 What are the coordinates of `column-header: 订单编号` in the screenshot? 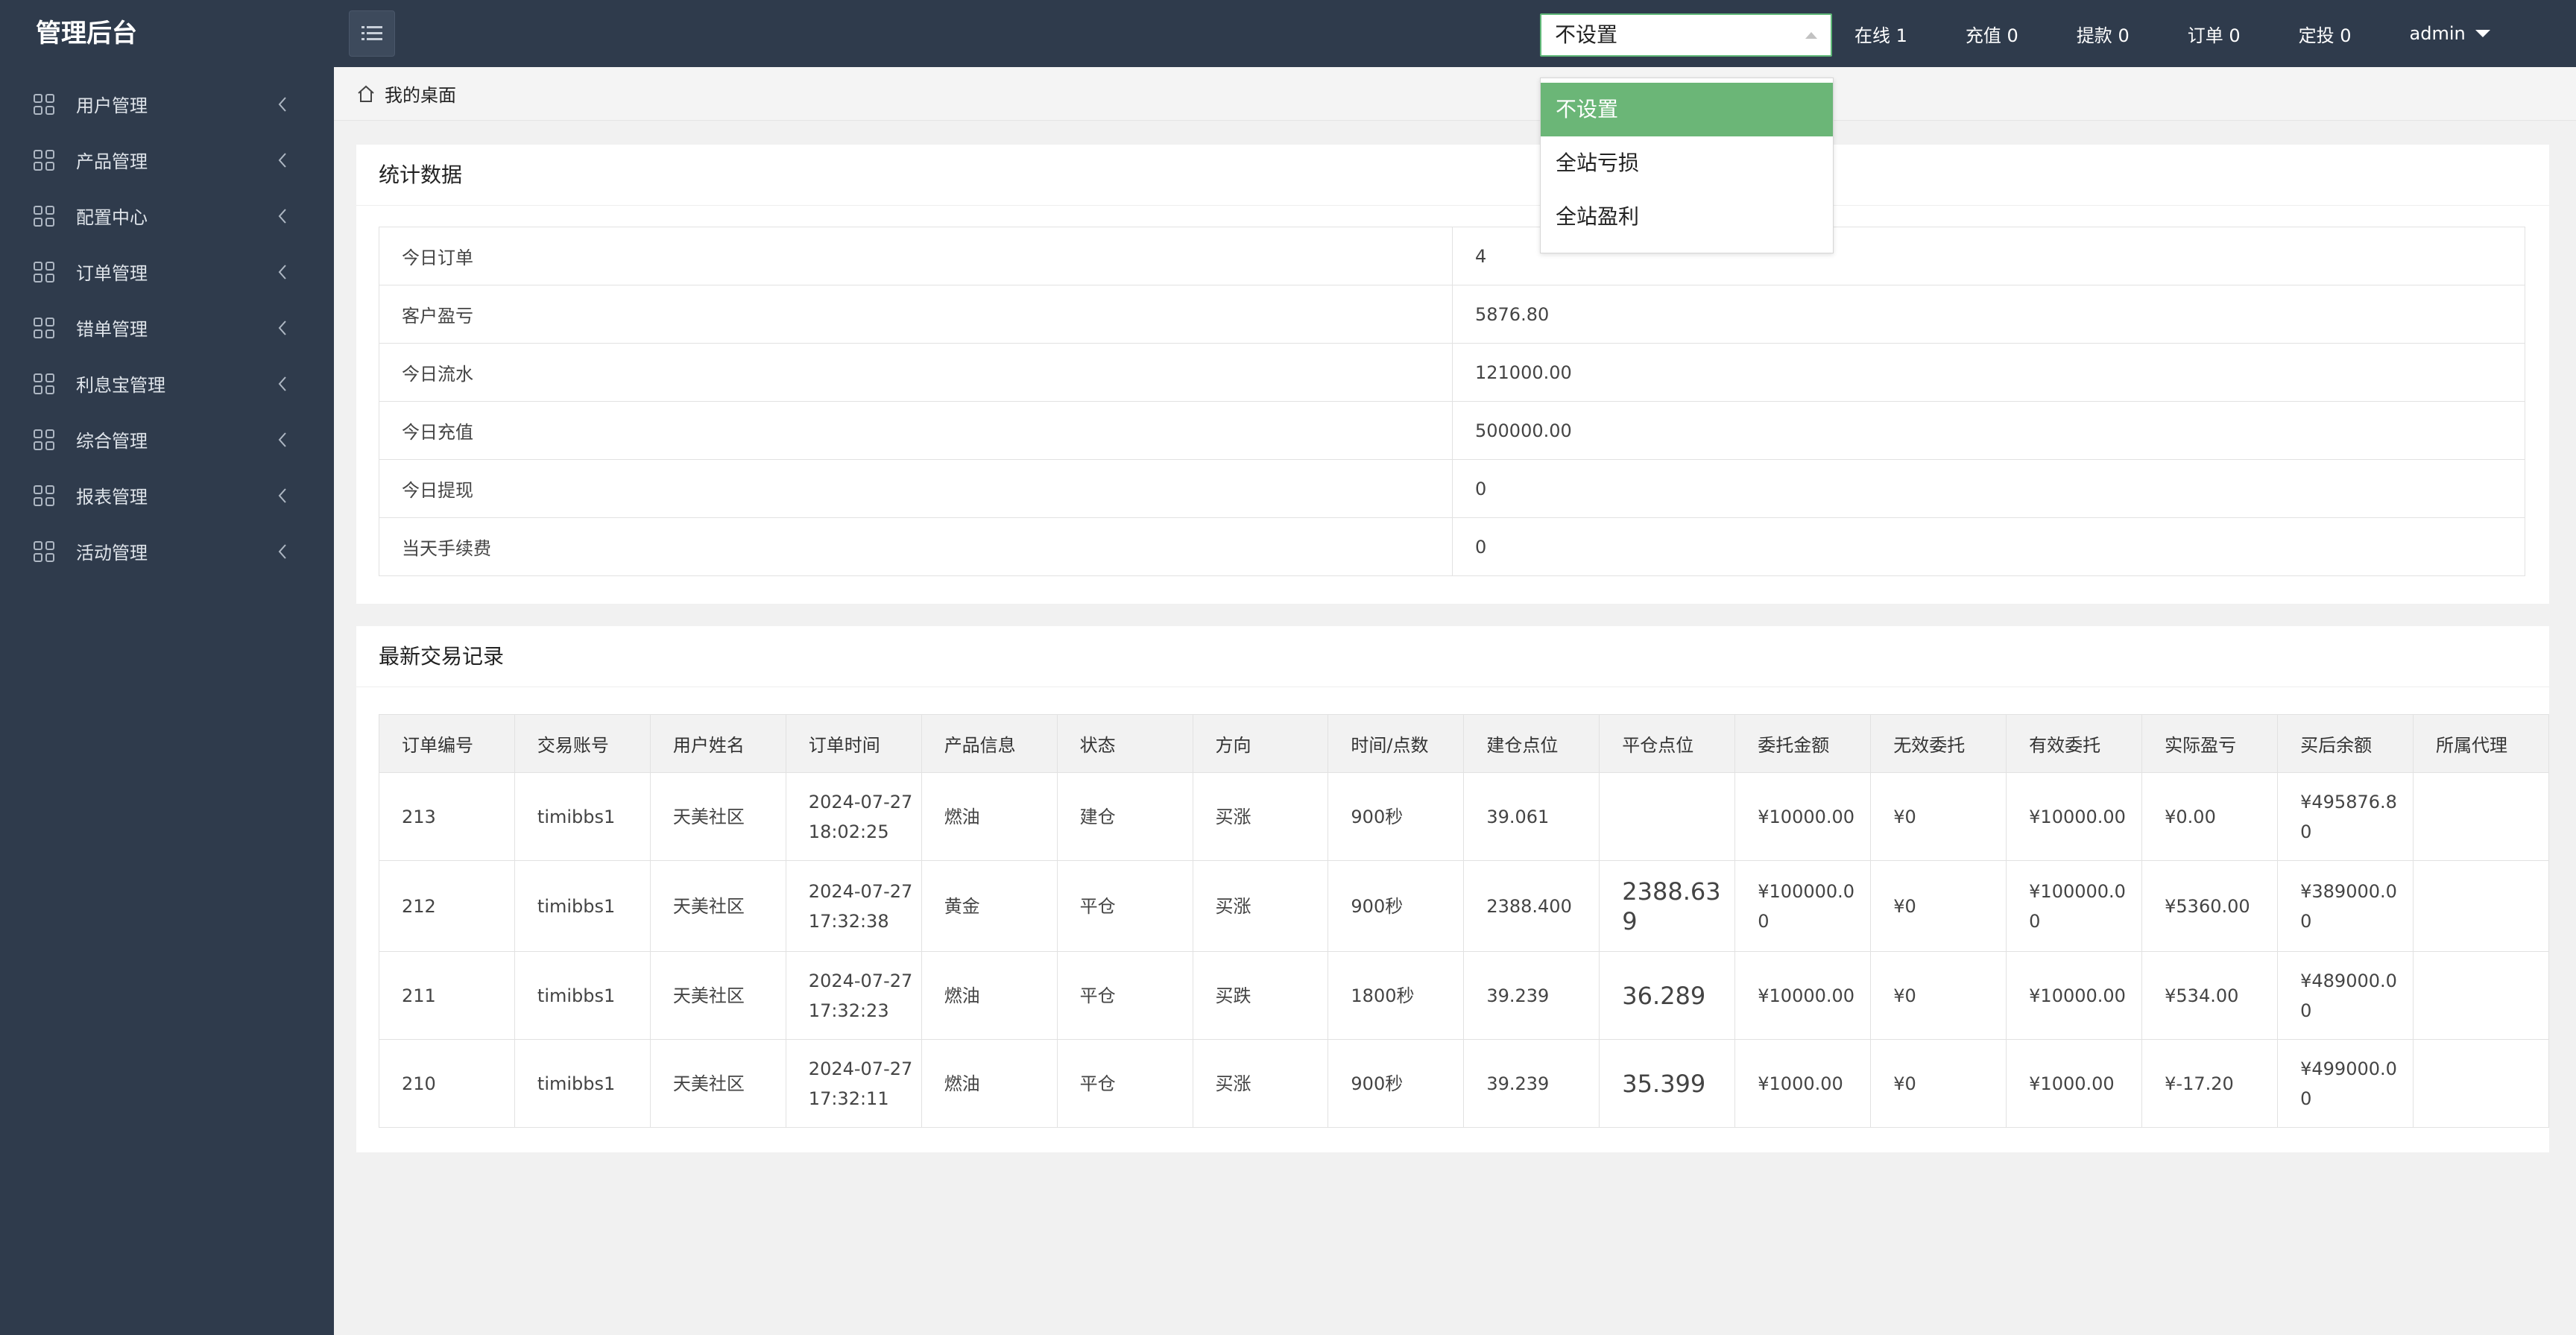 It's located at (447, 743).